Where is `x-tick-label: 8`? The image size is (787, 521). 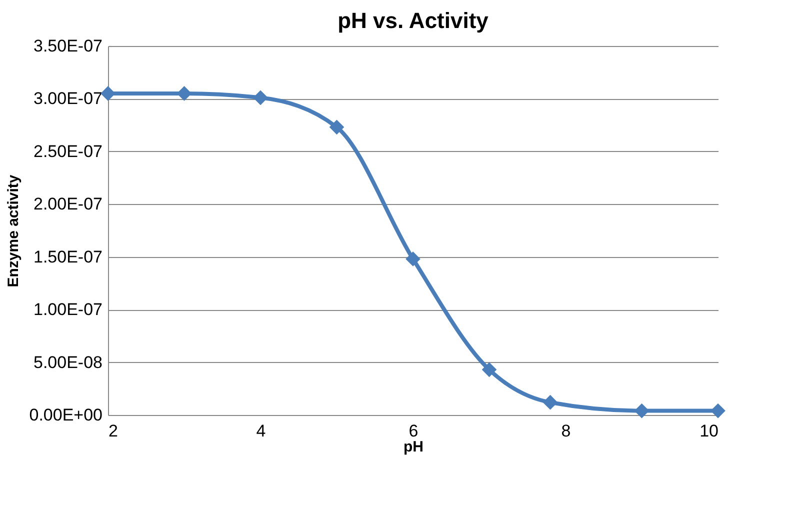
x-tick-label: 8 is located at coordinates (566, 431).